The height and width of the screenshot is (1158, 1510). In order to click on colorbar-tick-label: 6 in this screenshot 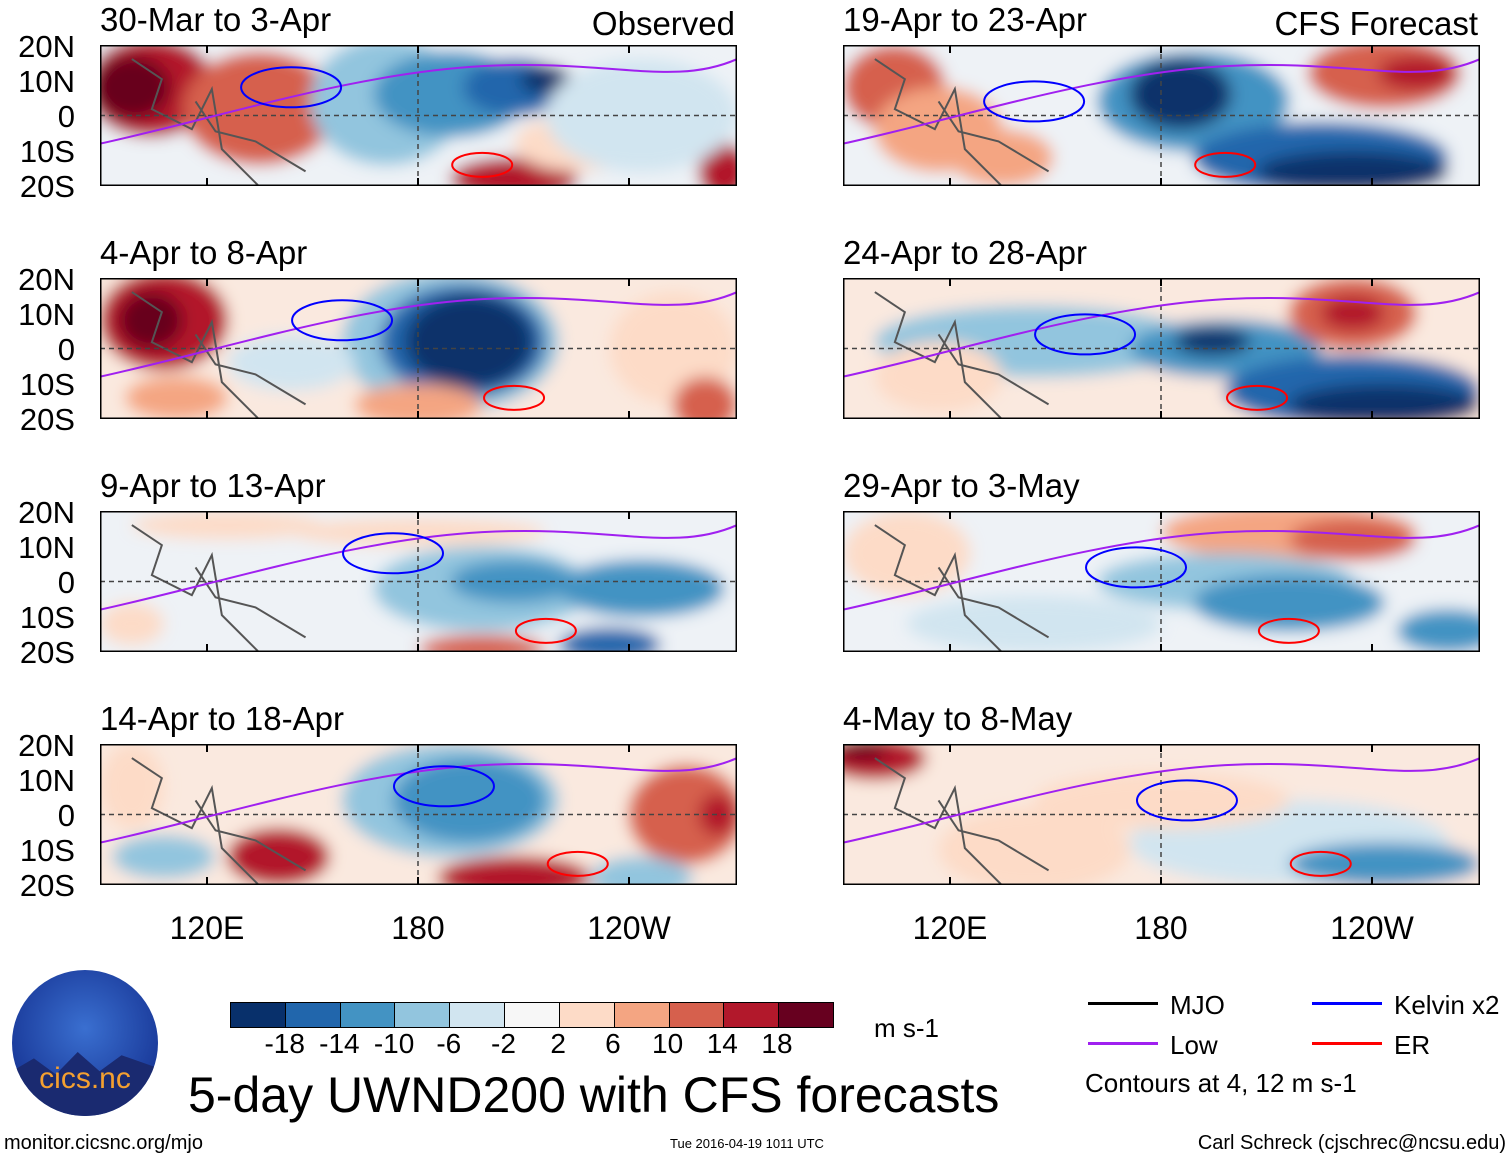, I will do `click(613, 1043)`.